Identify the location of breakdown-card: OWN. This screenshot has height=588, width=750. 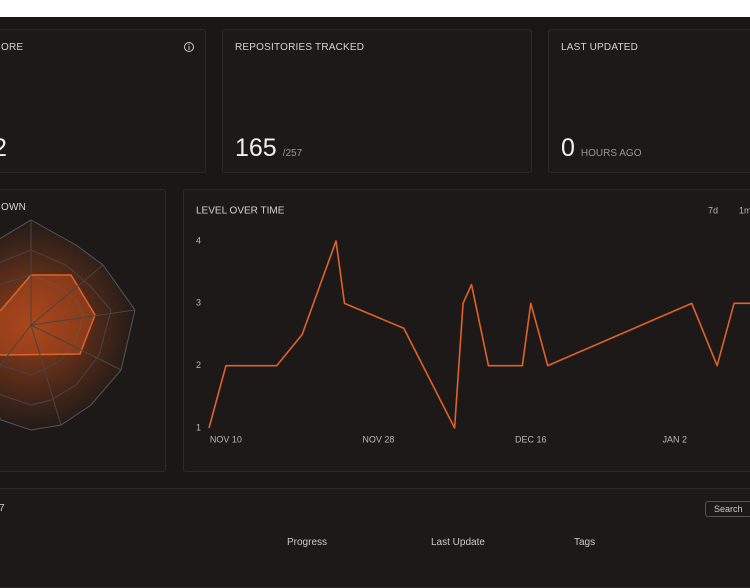
(83, 330).